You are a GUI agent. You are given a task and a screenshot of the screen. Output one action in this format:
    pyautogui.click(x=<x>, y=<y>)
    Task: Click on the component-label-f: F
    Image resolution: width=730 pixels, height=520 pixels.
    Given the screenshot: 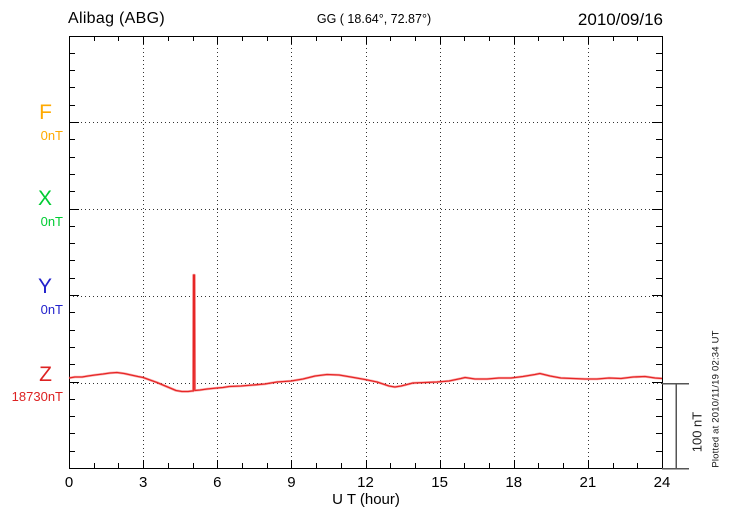 What is the action you would take?
    pyautogui.click(x=45, y=112)
    